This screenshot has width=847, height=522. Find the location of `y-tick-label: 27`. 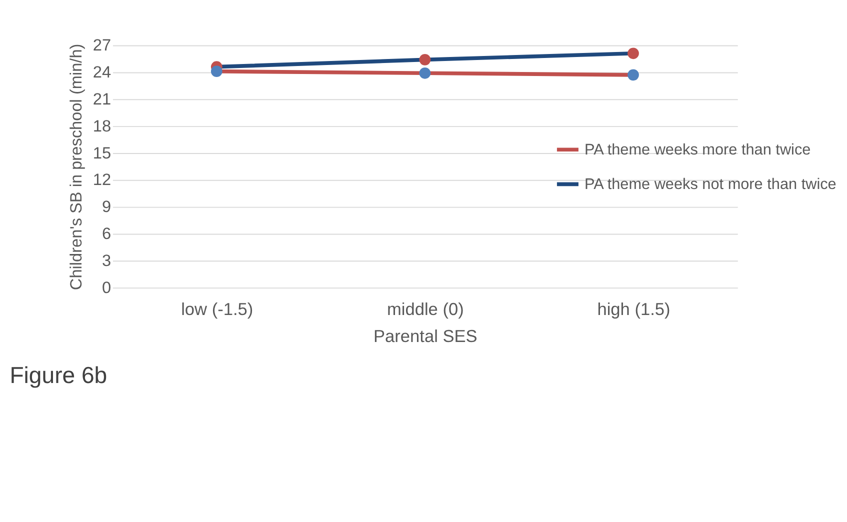

y-tick-label: 27 is located at coordinates (102, 45).